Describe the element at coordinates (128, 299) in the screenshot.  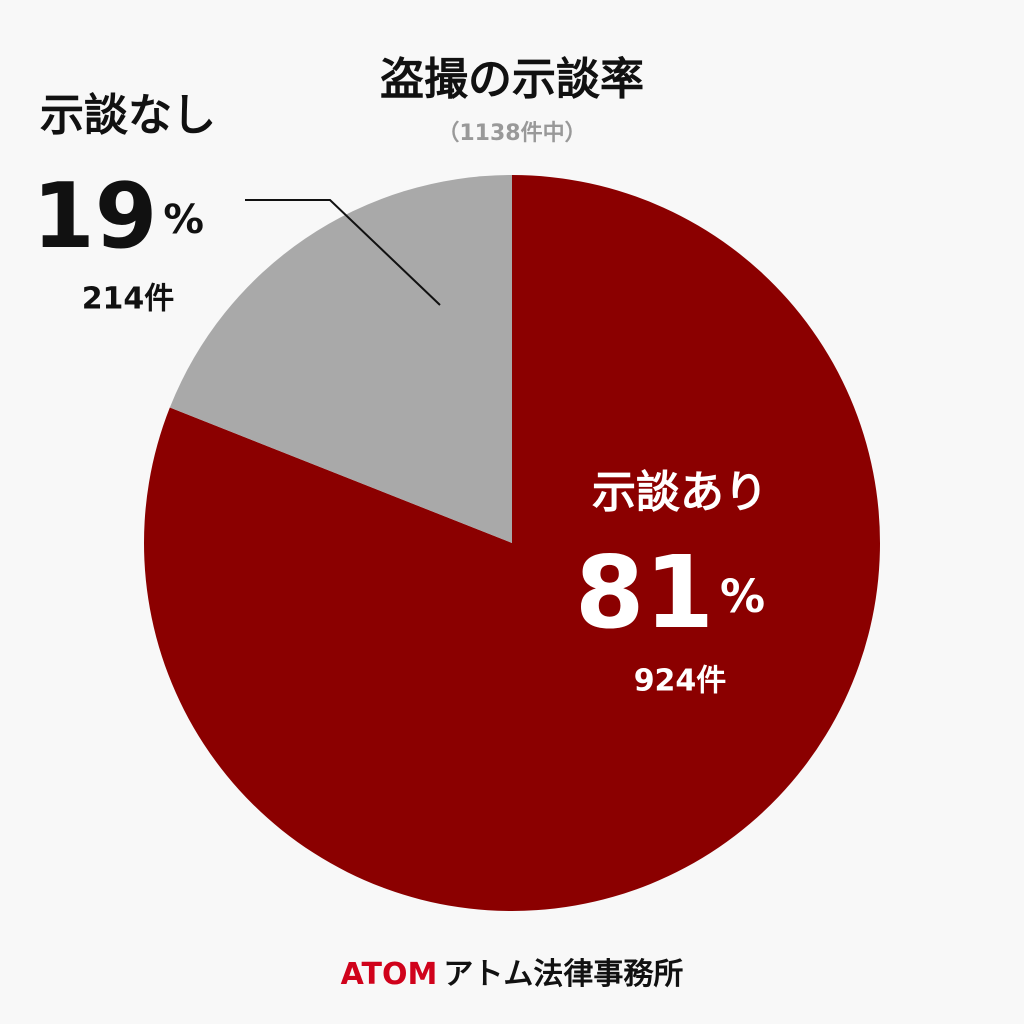
I see `count-label: 214件` at that location.